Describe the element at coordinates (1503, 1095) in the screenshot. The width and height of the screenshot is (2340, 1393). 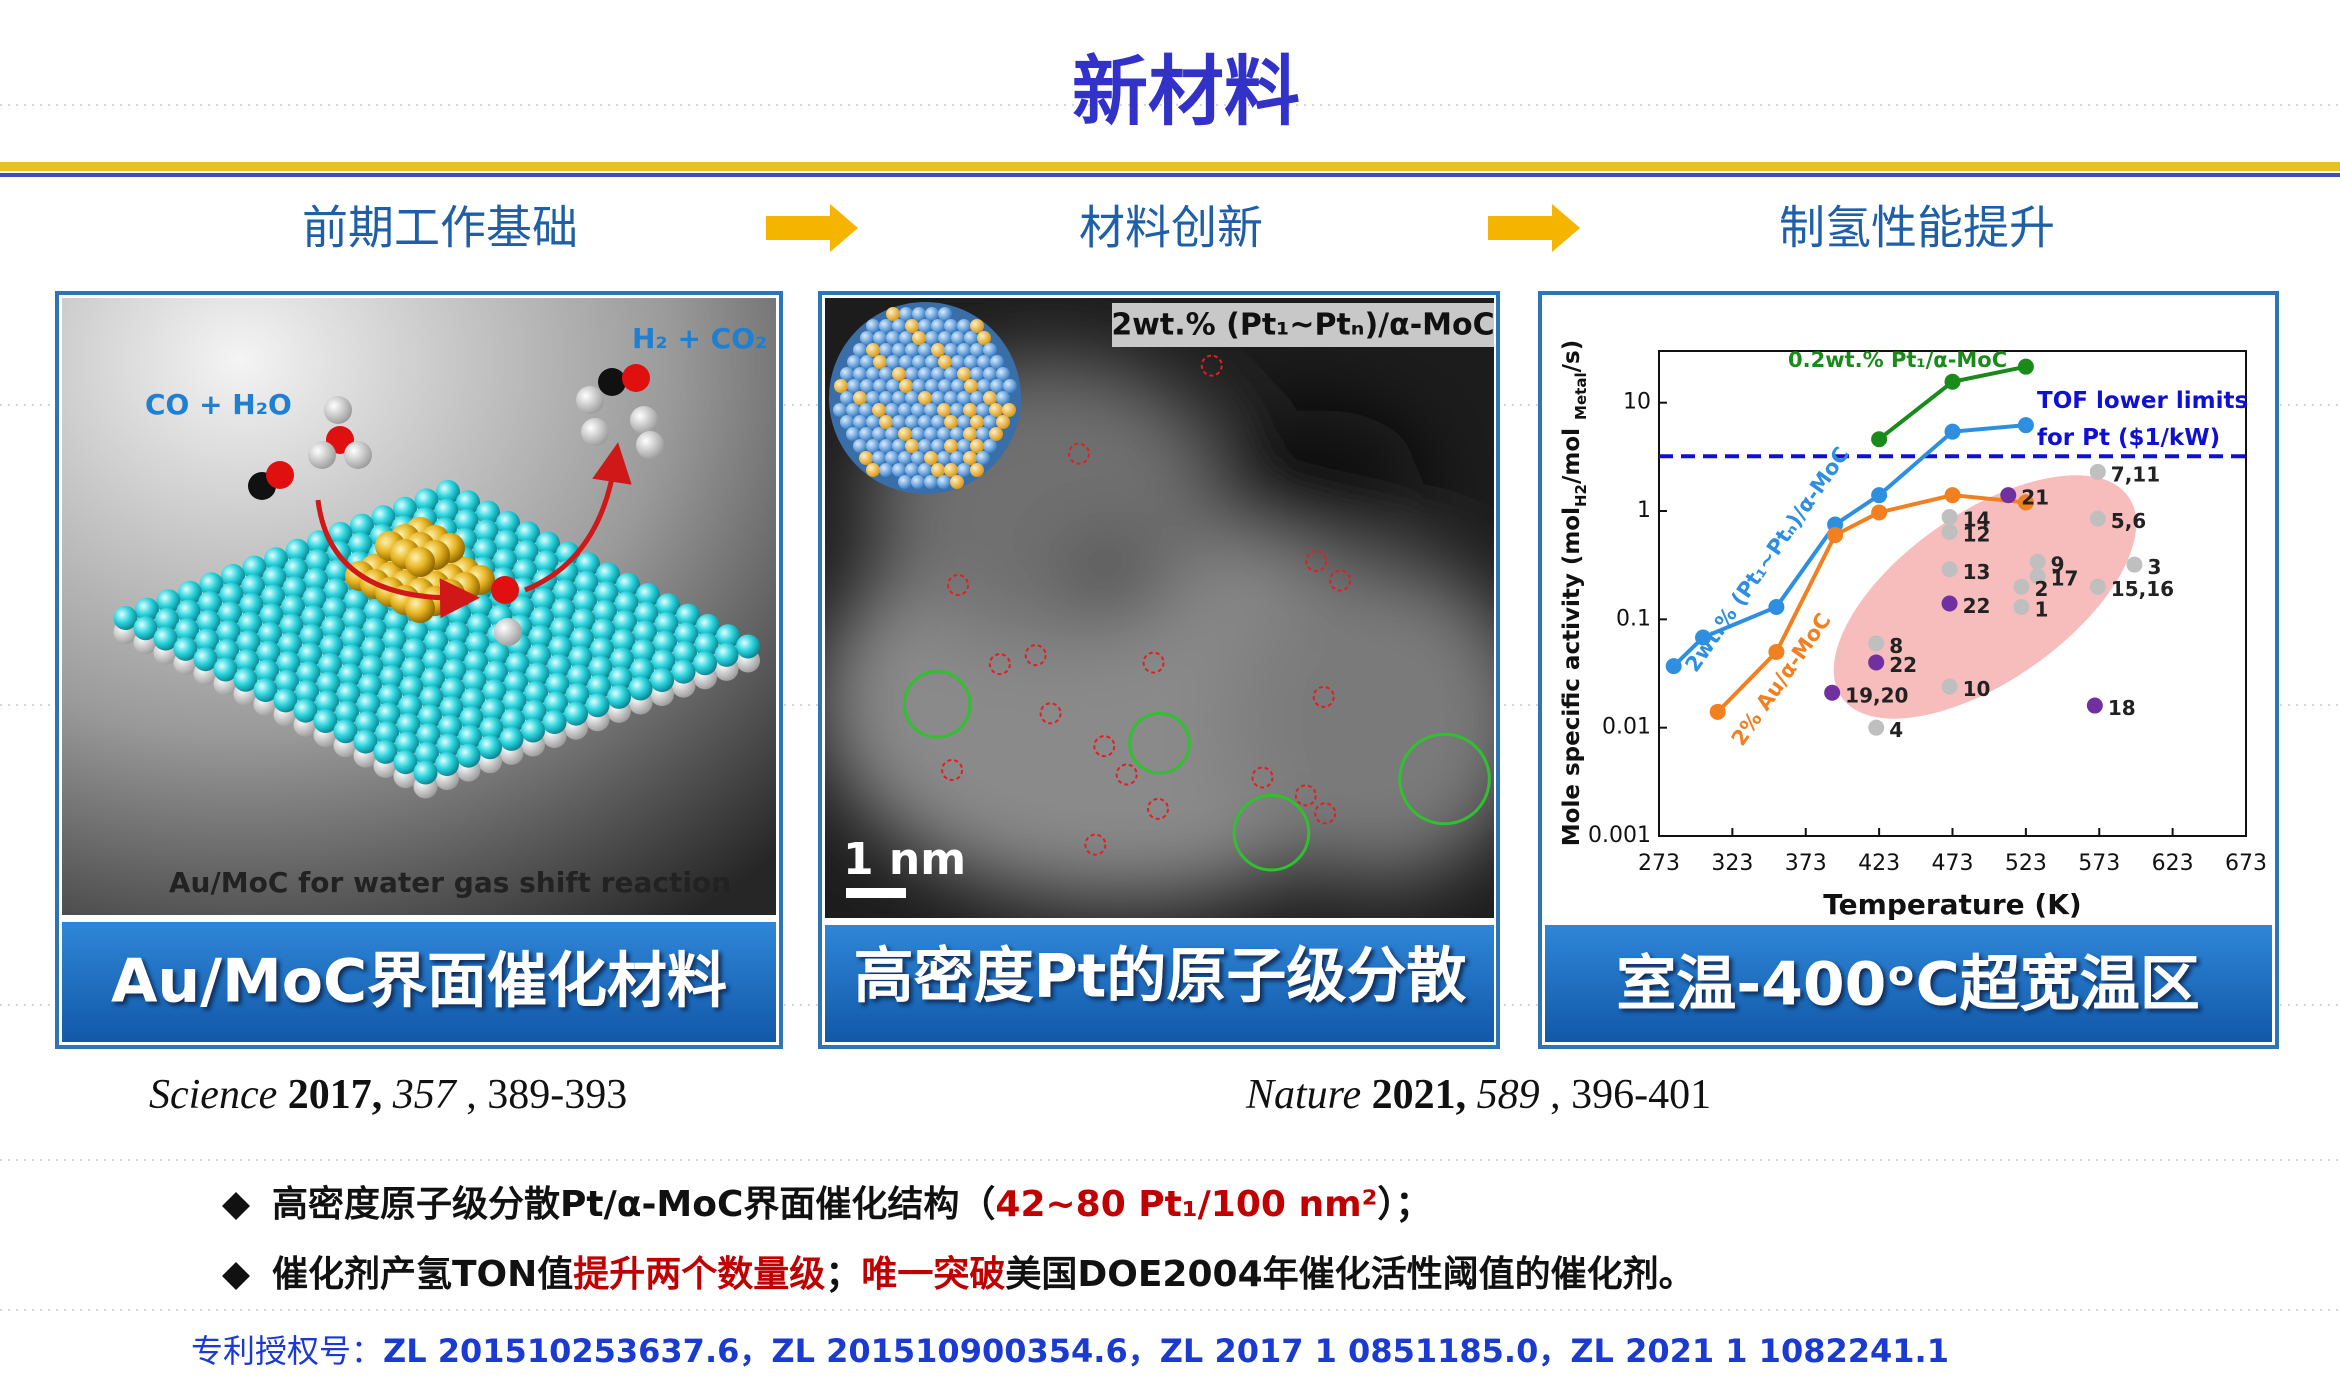
I see `citation-part: 589` at that location.